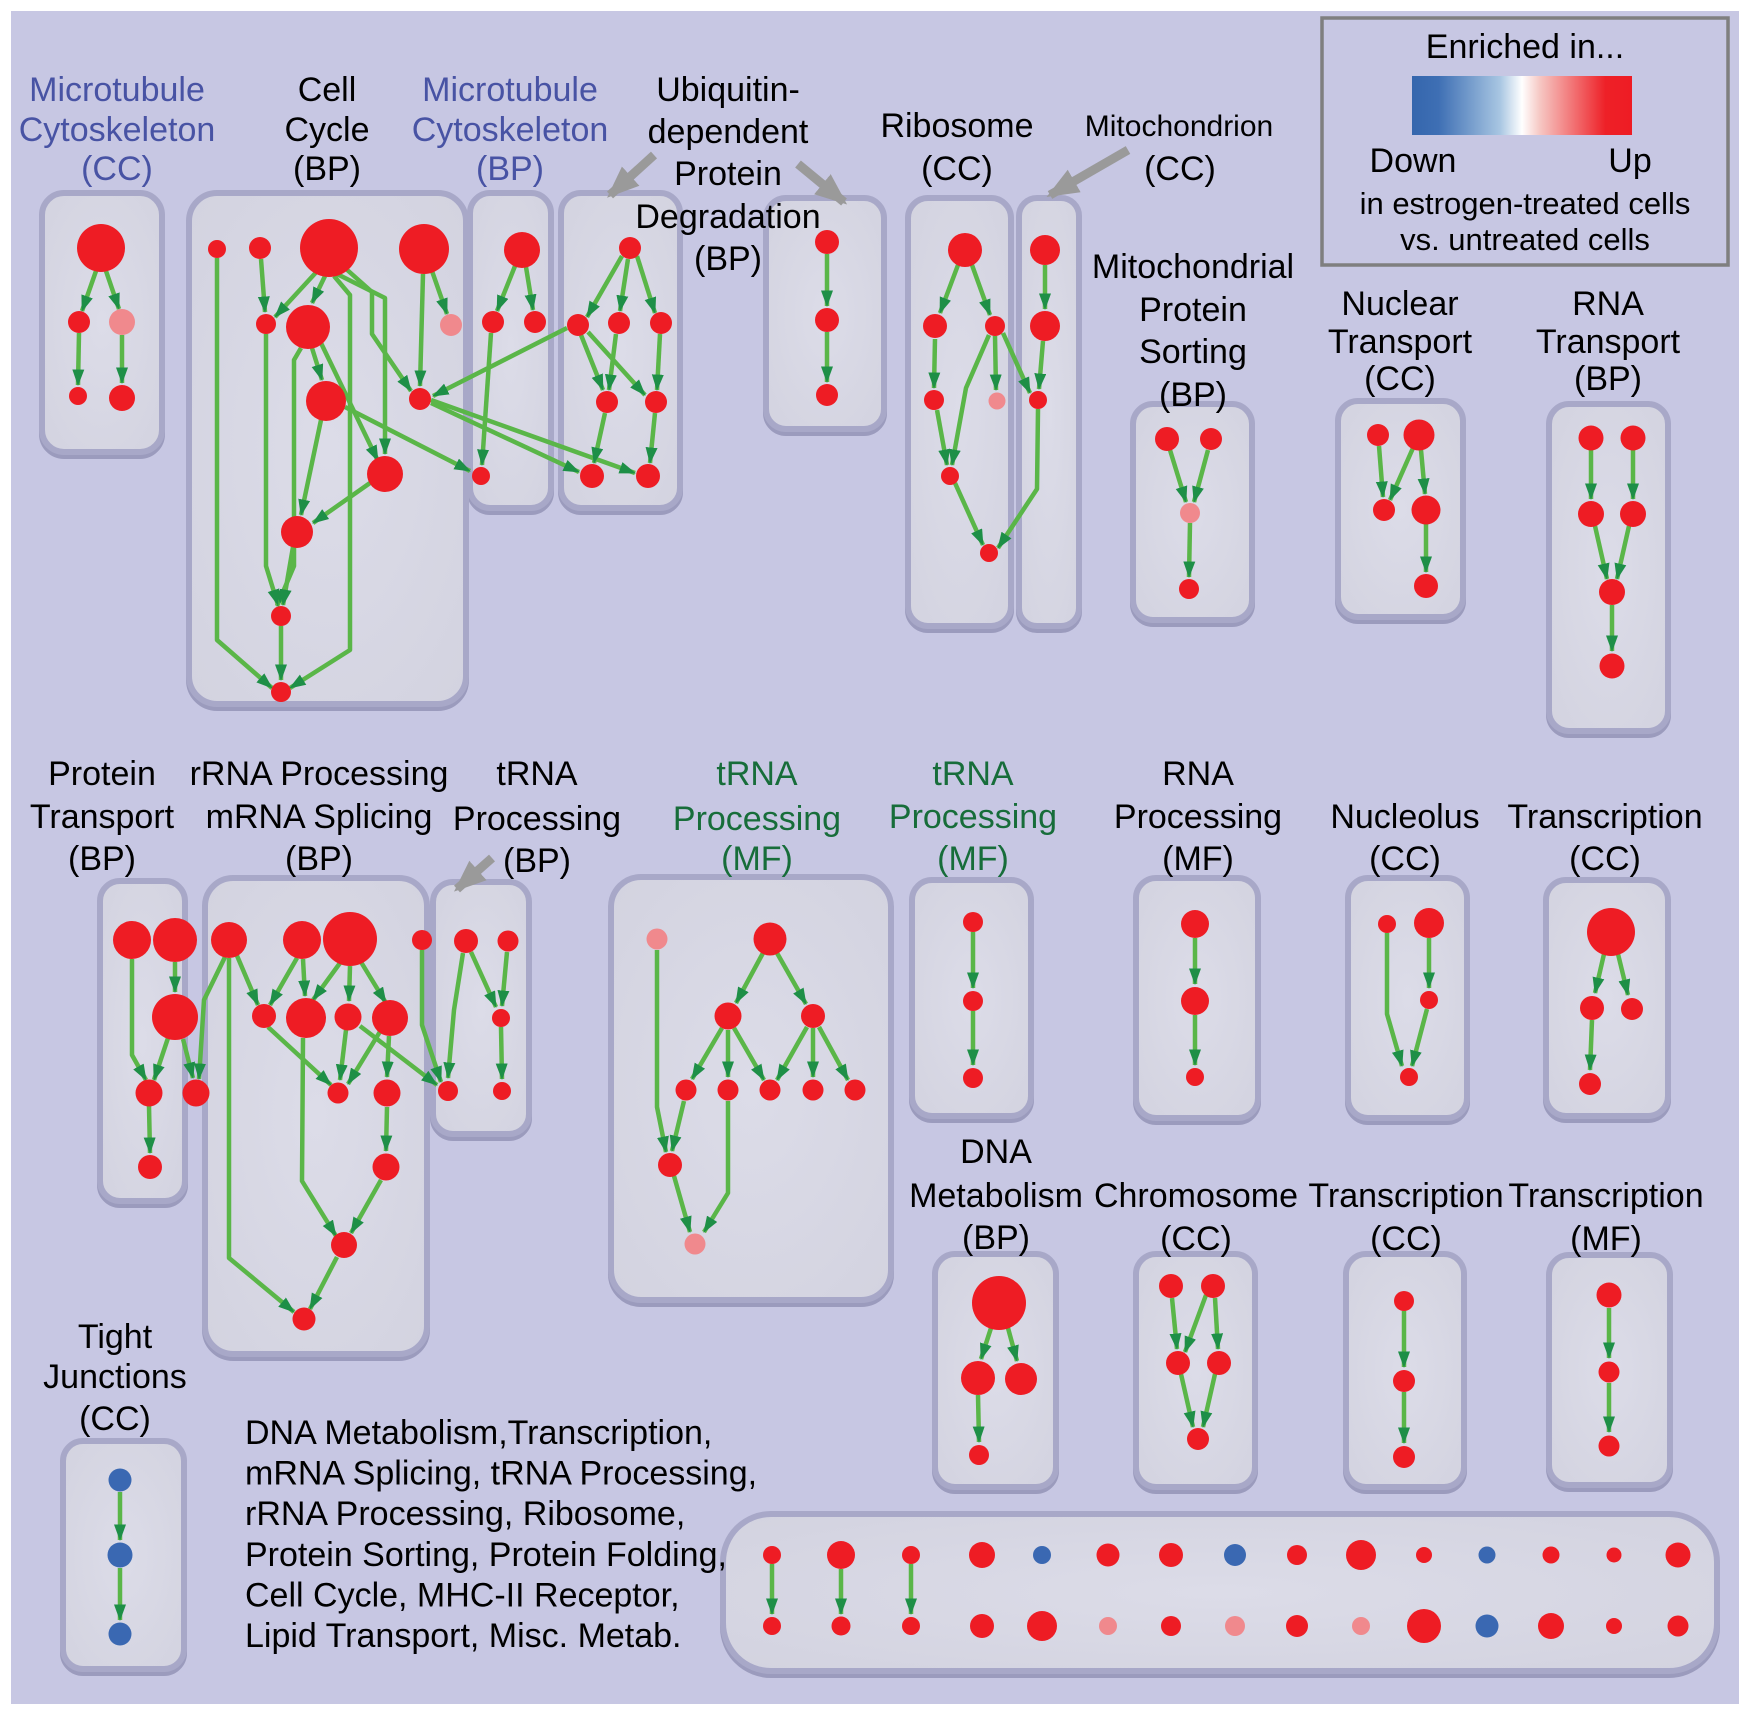  What do you see at coordinates (463, 1636) in the screenshot?
I see `svg-text: Lipid Transport, Misc. Metab.` at bounding box center [463, 1636].